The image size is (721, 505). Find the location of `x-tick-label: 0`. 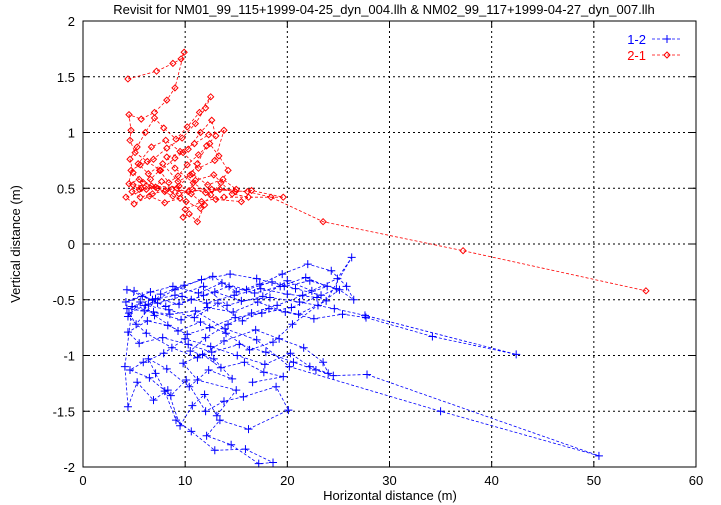

x-tick-label: 0 is located at coordinates (82, 480).